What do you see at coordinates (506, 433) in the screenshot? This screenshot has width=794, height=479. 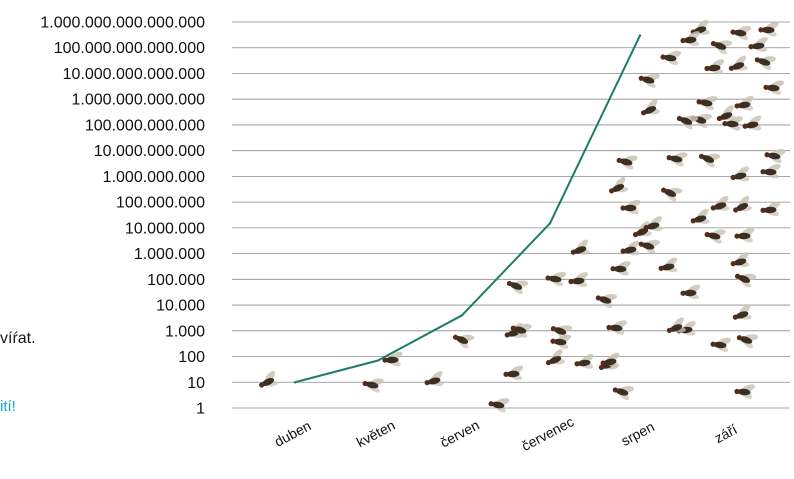 I see `x-axis-ticks: duben květen červen červenec srpen září` at bounding box center [506, 433].